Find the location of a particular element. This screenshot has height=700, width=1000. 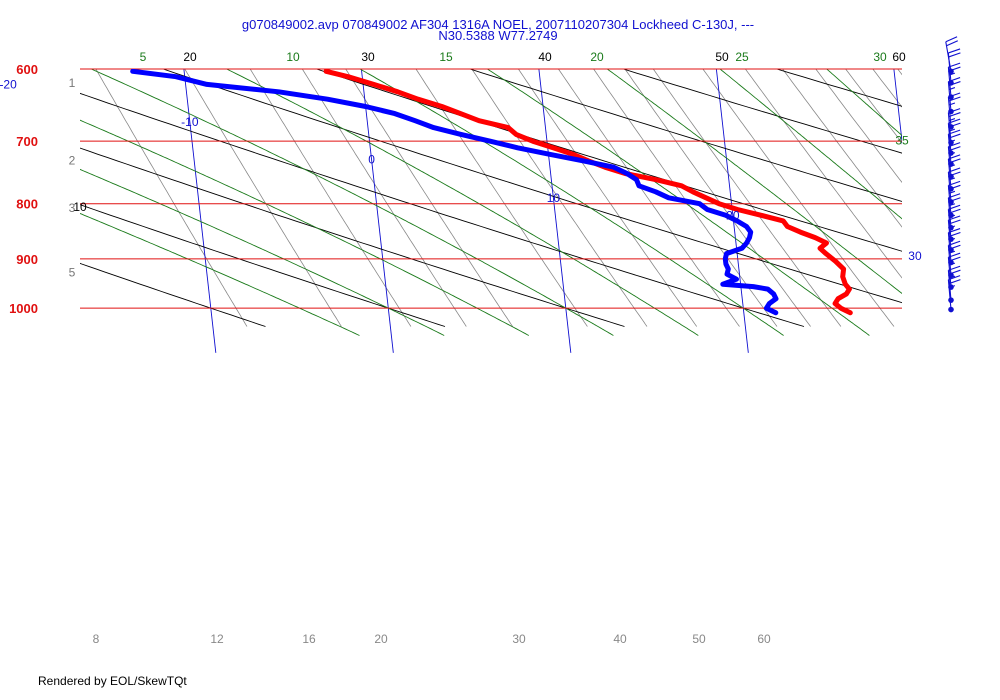

isotherm-label: 20 is located at coordinates (733, 215).